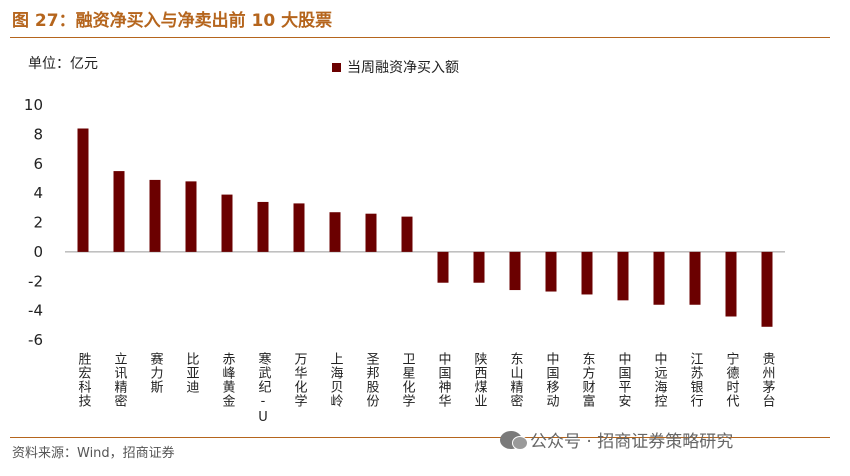  What do you see at coordinates (93, 453) in the screenshot?
I see `source-note: 资料来源：Wind，招商证券` at bounding box center [93, 453].